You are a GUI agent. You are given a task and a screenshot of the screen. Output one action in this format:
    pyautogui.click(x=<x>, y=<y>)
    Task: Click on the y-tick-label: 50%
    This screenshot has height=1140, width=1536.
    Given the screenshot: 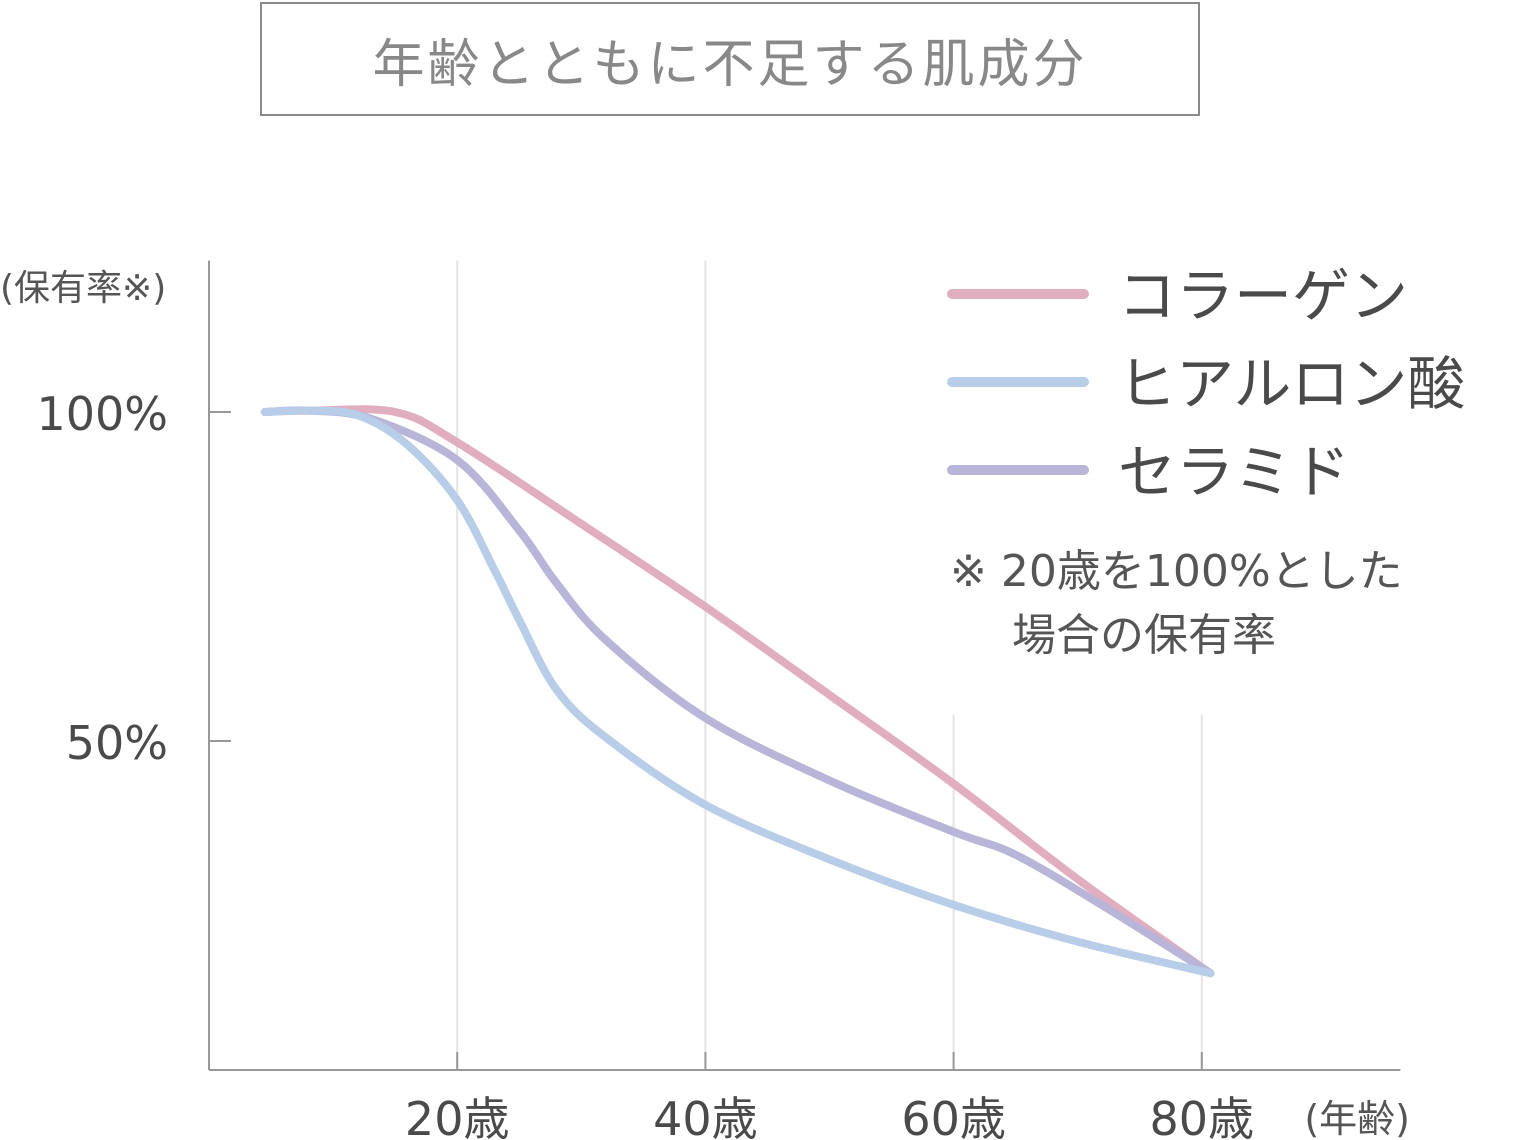 What is the action you would take?
    pyautogui.click(x=117, y=743)
    